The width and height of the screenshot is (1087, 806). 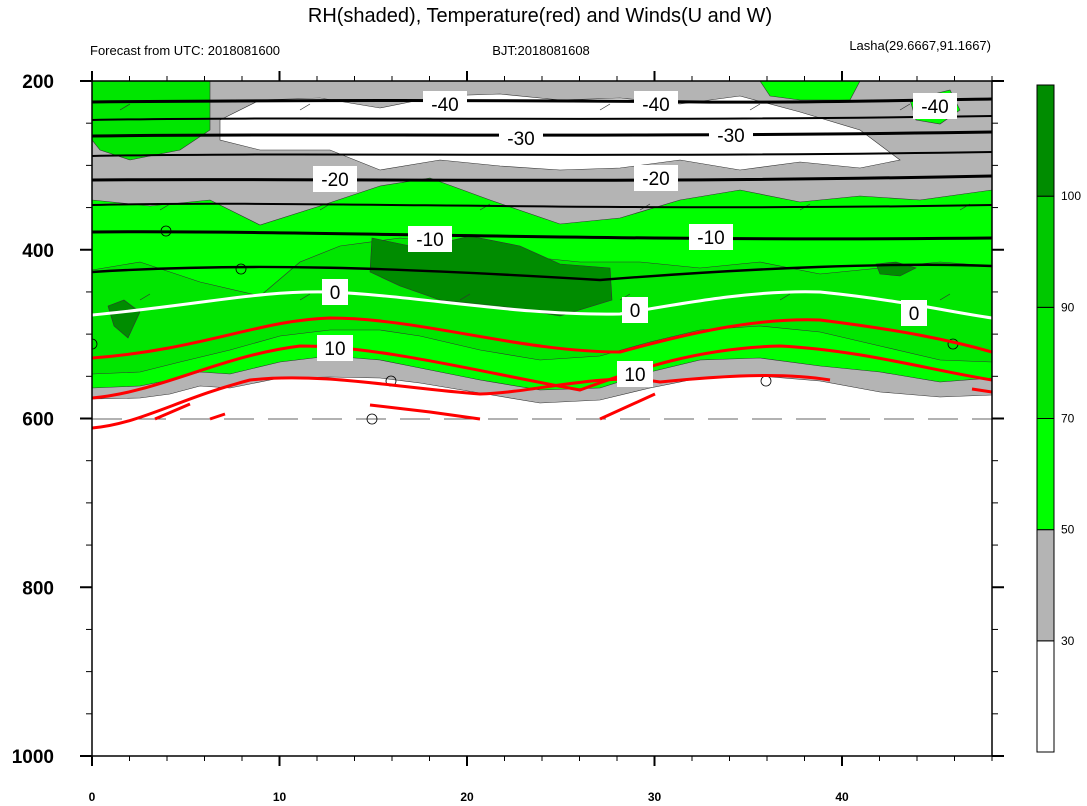 I want to click on y-tick-label: 200, so click(x=38, y=82).